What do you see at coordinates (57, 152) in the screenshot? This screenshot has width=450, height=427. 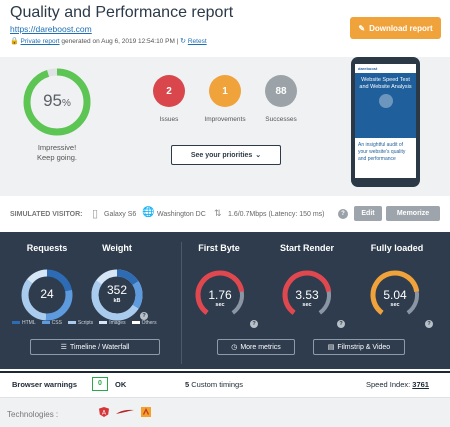 I see `score-label: Impressive! Keep going.` at bounding box center [57, 152].